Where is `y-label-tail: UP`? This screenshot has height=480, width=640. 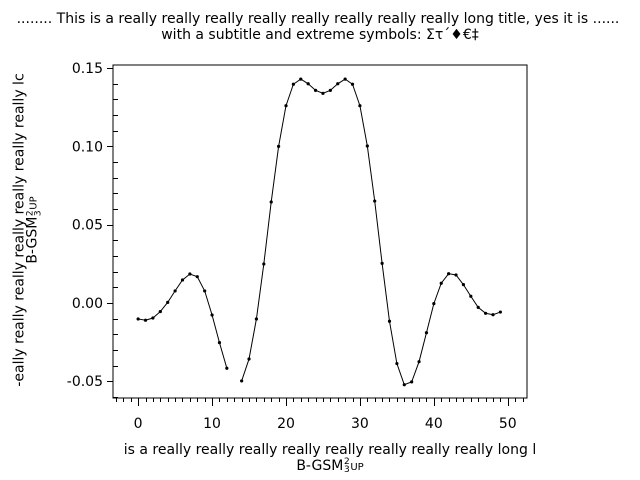
y-label-tail: UP is located at coordinates (34, 203).